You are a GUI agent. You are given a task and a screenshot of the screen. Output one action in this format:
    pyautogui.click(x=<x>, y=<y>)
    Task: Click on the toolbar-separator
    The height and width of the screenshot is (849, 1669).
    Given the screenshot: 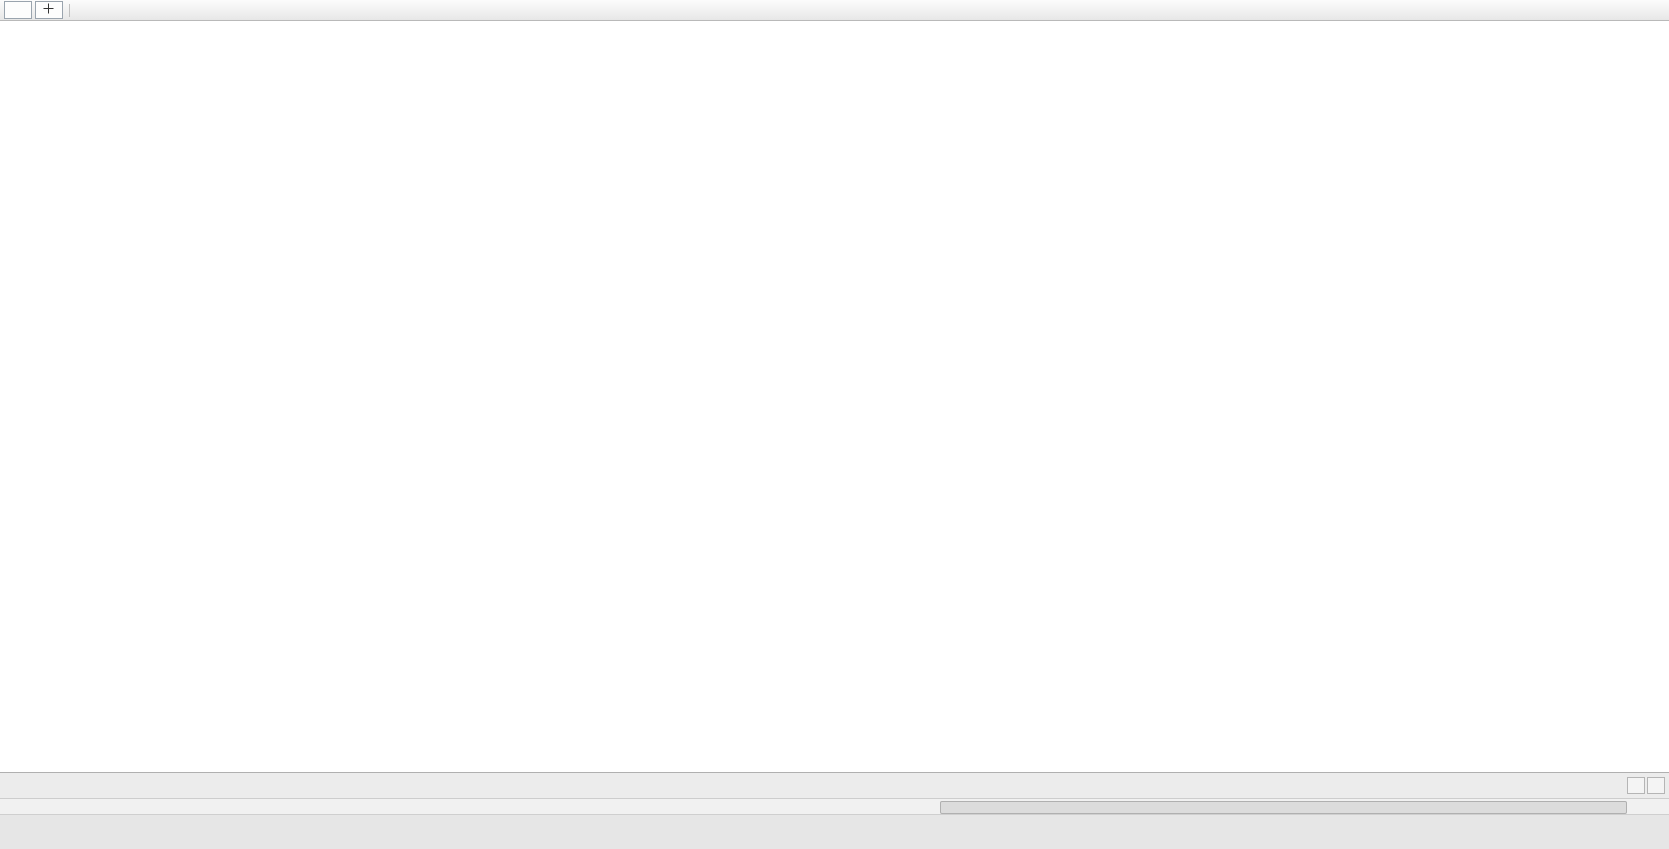 What is the action you would take?
    pyautogui.click(x=69, y=10)
    